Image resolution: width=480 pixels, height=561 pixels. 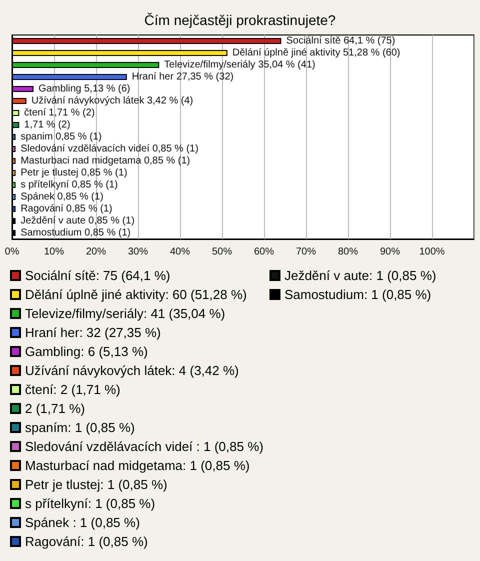 I want to click on legend-label: 2 (1,71 %), so click(x=55, y=408).